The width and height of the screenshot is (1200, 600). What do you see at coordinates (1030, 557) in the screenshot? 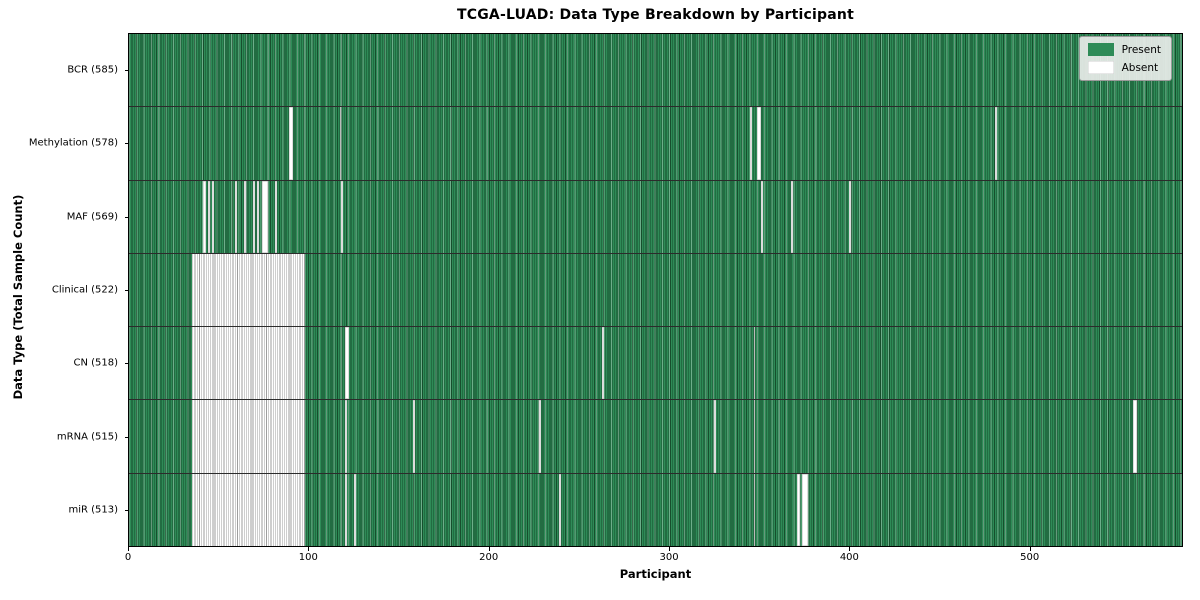
I see `x-tick-label: 500` at bounding box center [1030, 557].